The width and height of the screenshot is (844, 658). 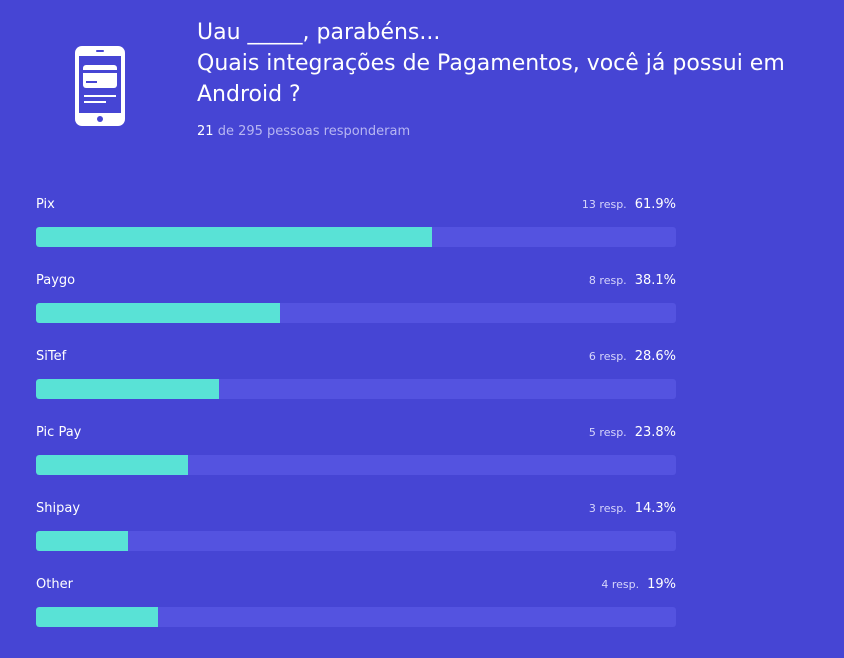 I want to click on response-count-label: 6 resp., so click(x=607, y=356).